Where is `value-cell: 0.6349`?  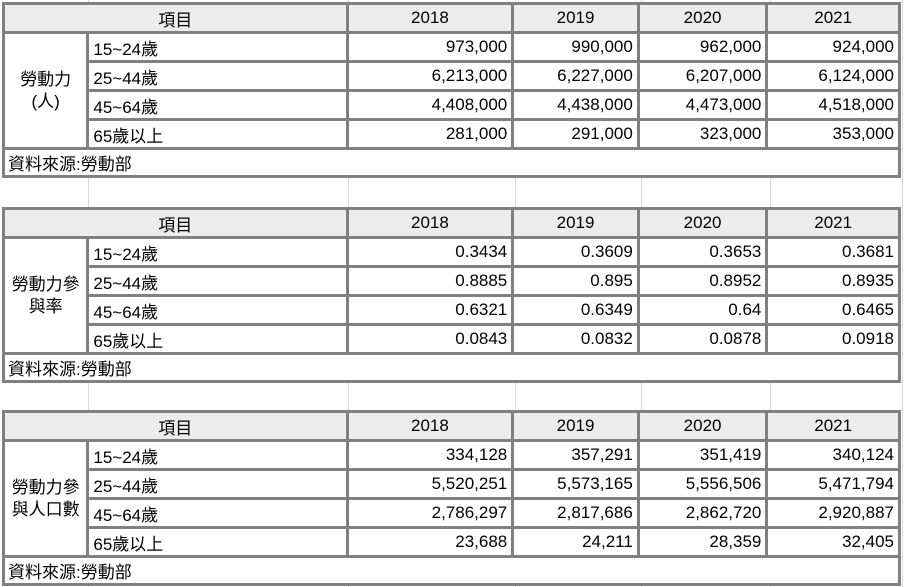
value-cell: 0.6349 is located at coordinates (575, 310).